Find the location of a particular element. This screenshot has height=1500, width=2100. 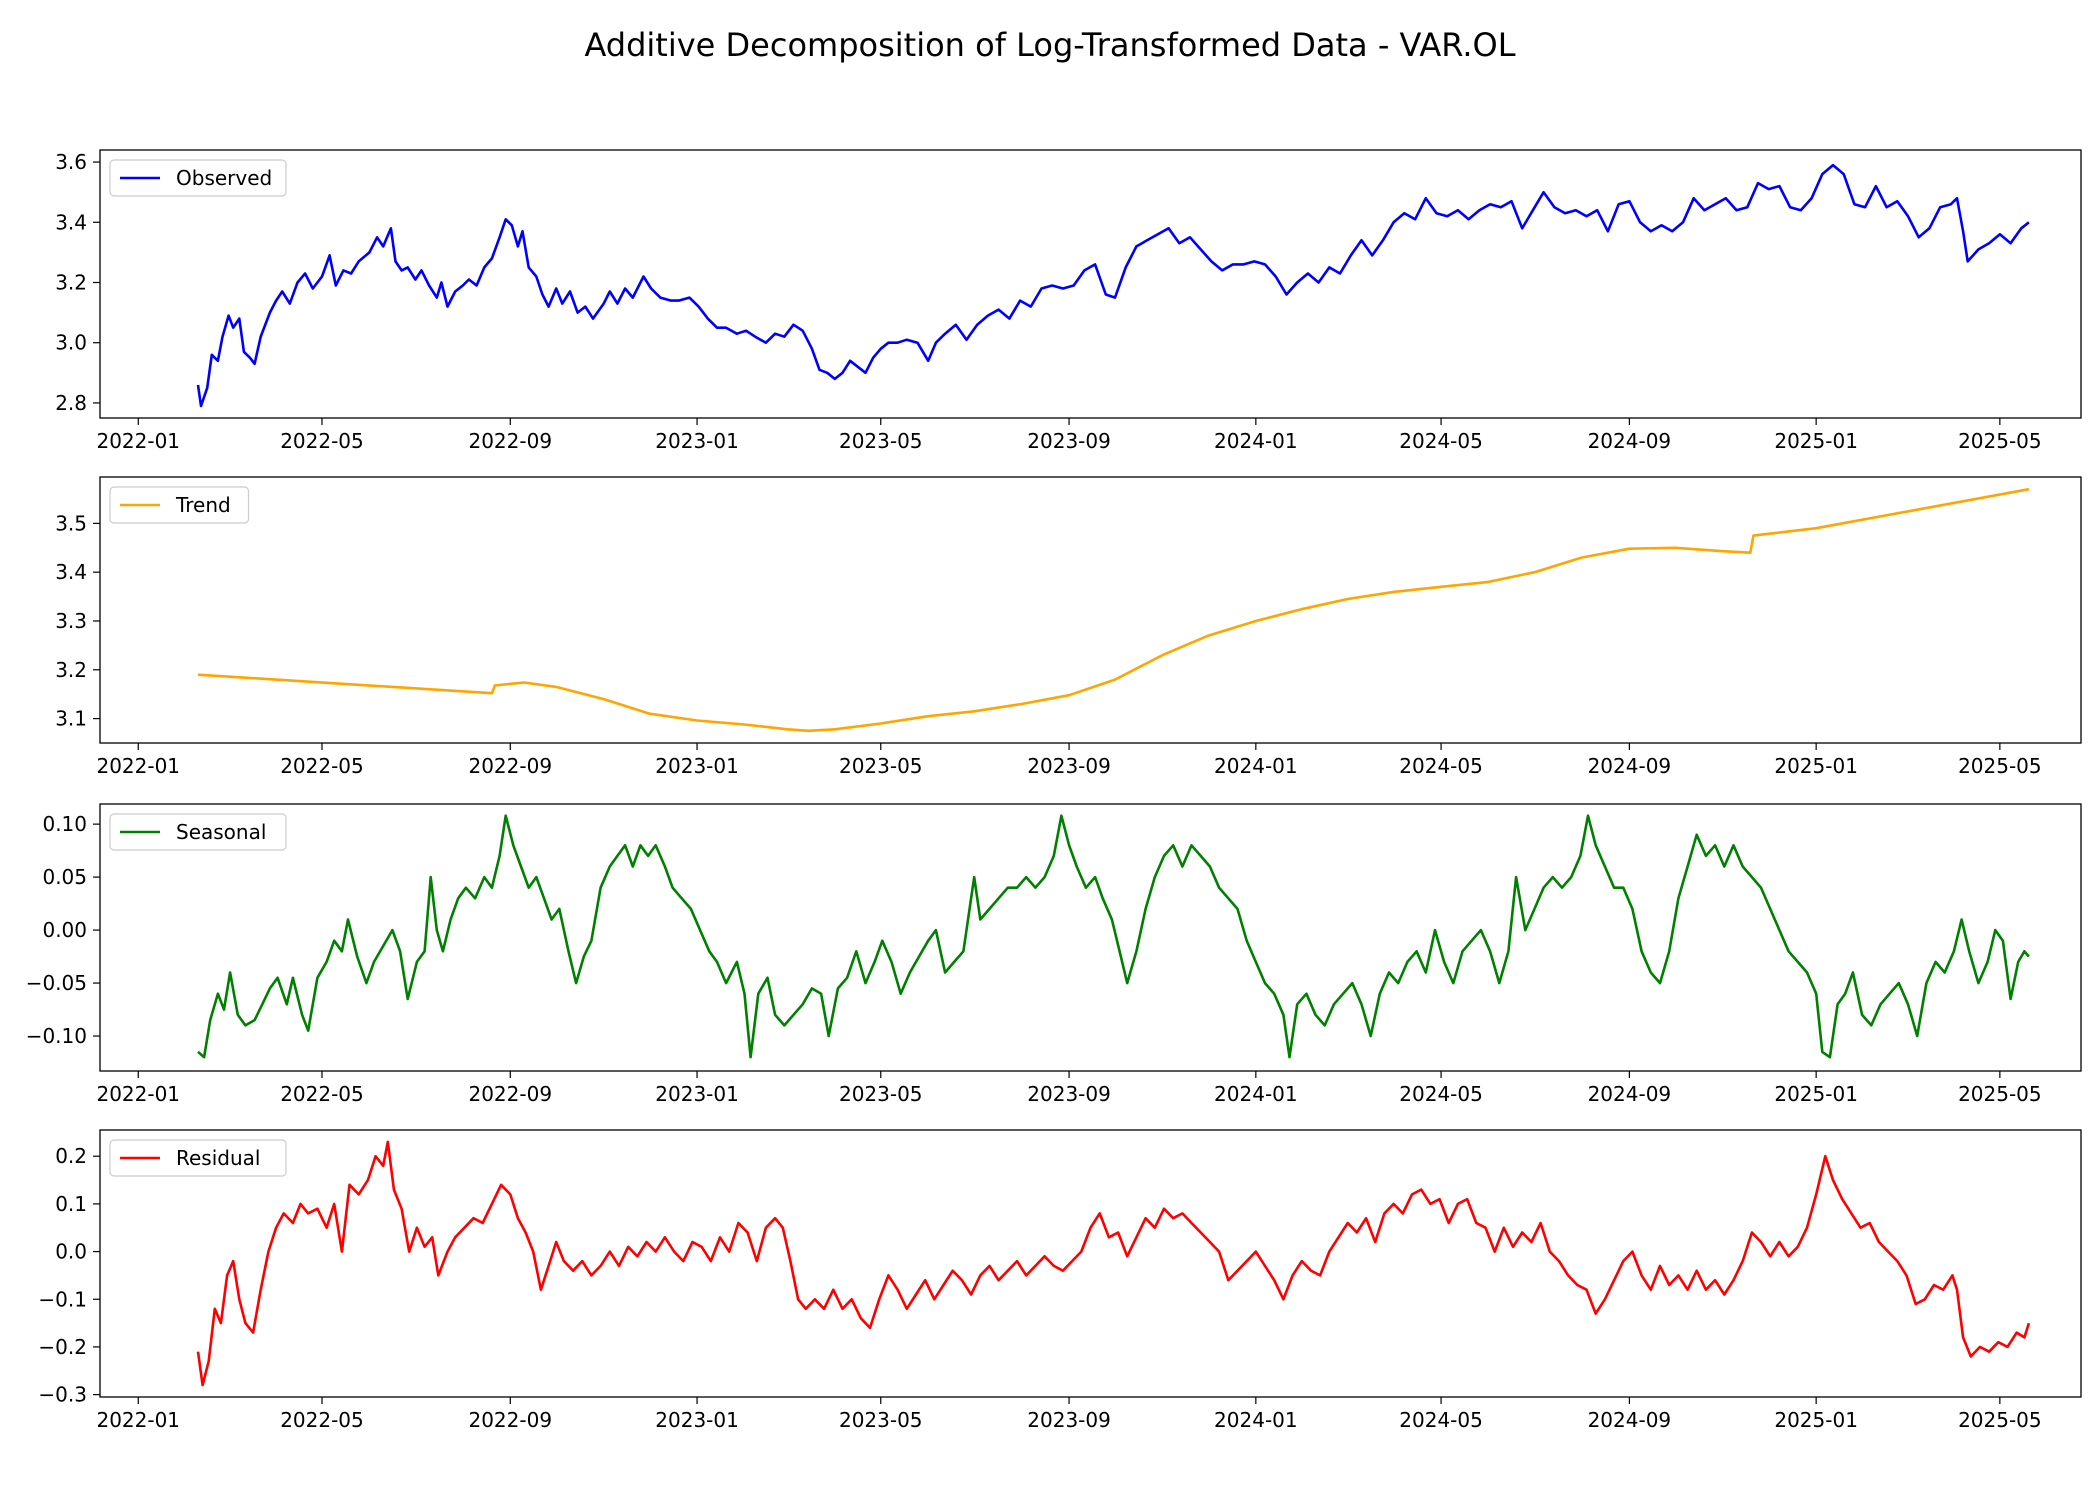

legend: Observed is located at coordinates (198, 178).